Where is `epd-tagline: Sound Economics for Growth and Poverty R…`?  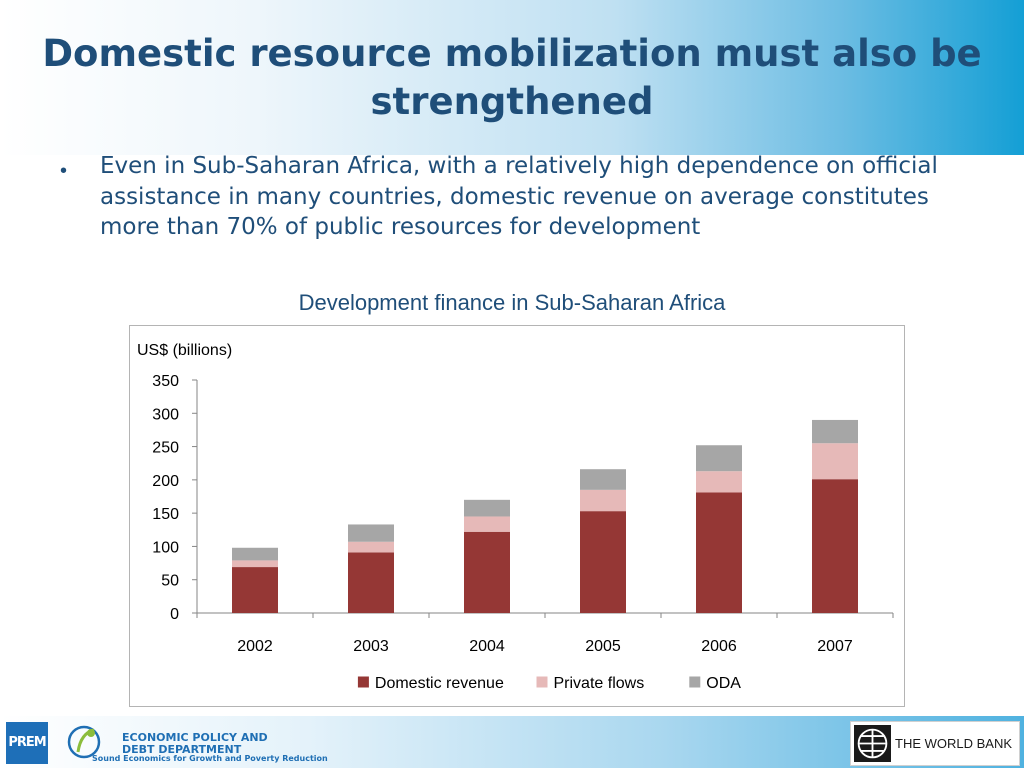 epd-tagline: Sound Economics for Growth and Poverty R… is located at coordinates (210, 758).